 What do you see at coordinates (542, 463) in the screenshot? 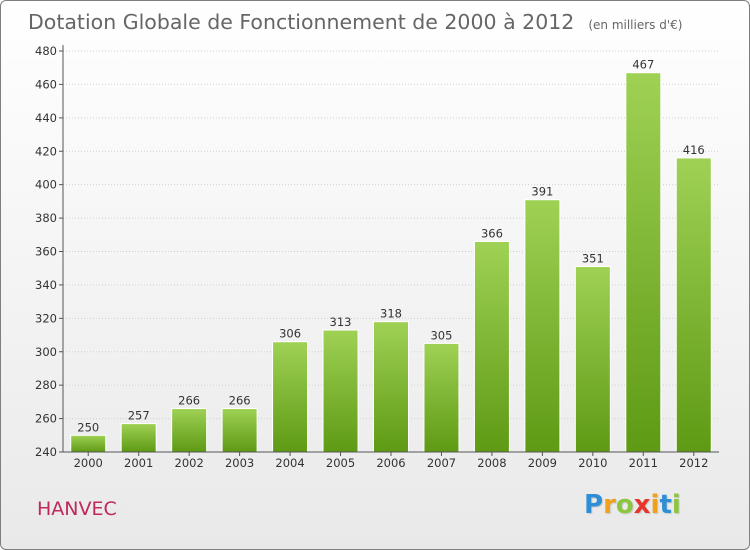
I see `x-tick-label-2009: 2009` at bounding box center [542, 463].